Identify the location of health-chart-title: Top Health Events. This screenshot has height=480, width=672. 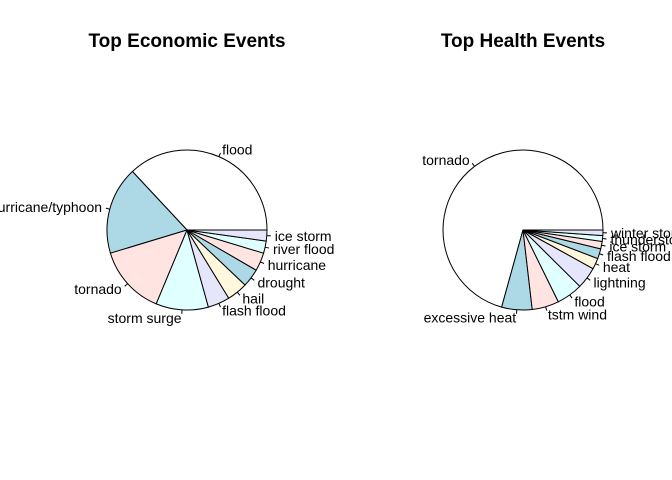
(523, 41).